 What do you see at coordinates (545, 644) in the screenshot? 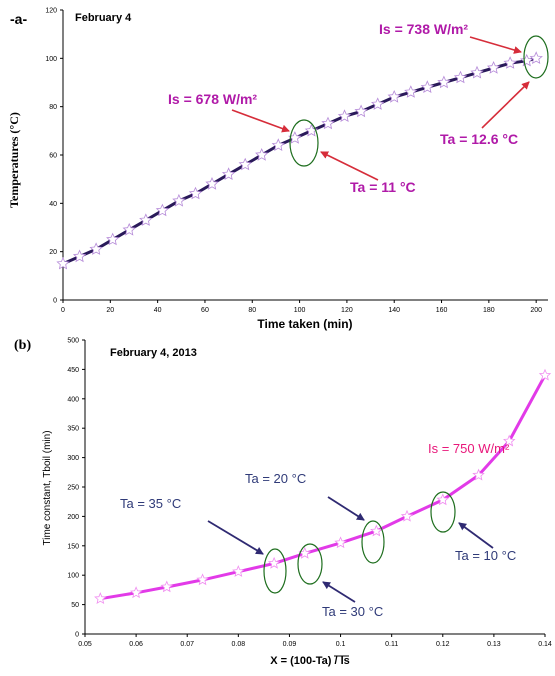
I see `x-tick-label: 0.14` at bounding box center [545, 644].